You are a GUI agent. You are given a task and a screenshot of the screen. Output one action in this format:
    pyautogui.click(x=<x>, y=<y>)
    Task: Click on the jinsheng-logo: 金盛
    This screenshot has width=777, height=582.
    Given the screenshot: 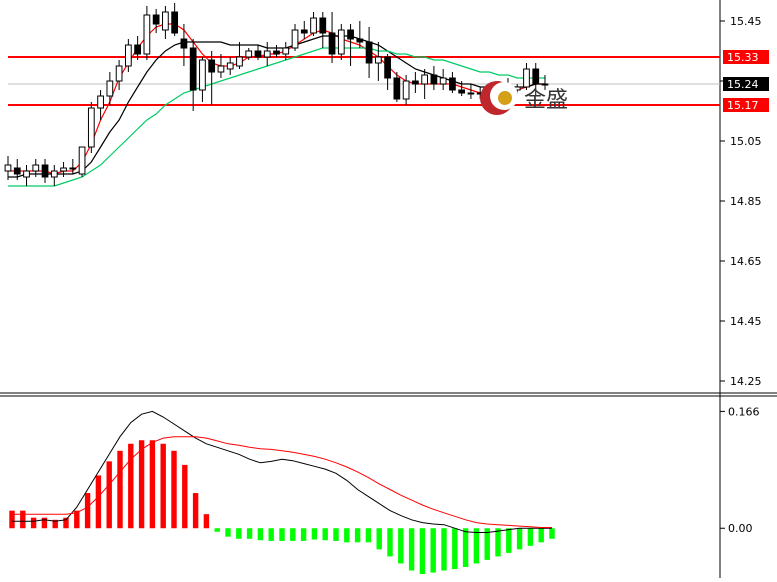 What is the action you would take?
    pyautogui.click(x=524, y=98)
    